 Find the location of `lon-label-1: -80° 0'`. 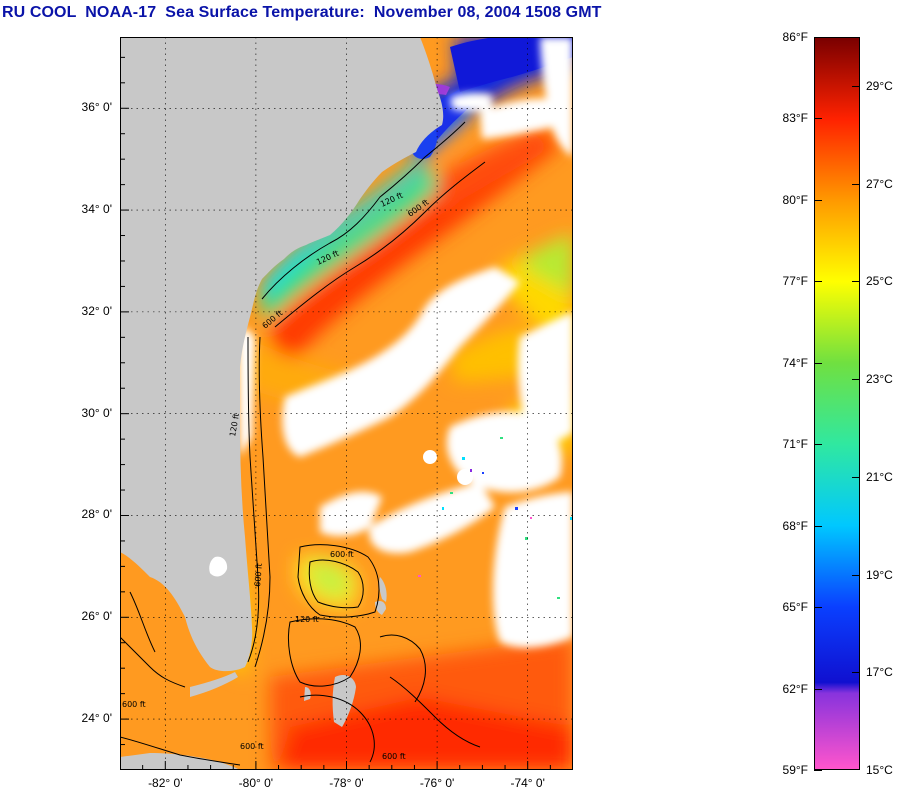

lon-label-1: -80° 0' is located at coordinates (256, 783).